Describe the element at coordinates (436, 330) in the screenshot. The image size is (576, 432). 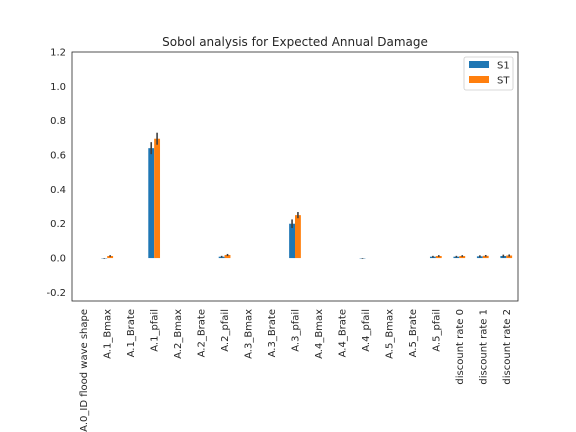
I see `x-tick-label: A.5_pfail` at that location.